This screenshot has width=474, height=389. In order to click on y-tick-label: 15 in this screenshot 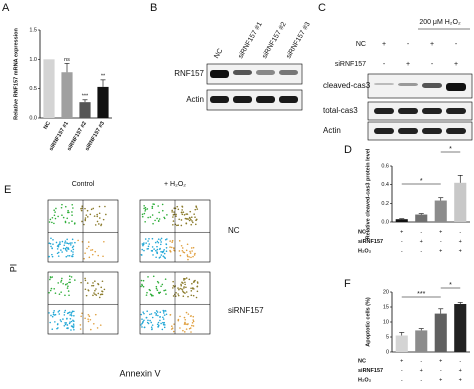, I will do `click(386, 307)`.